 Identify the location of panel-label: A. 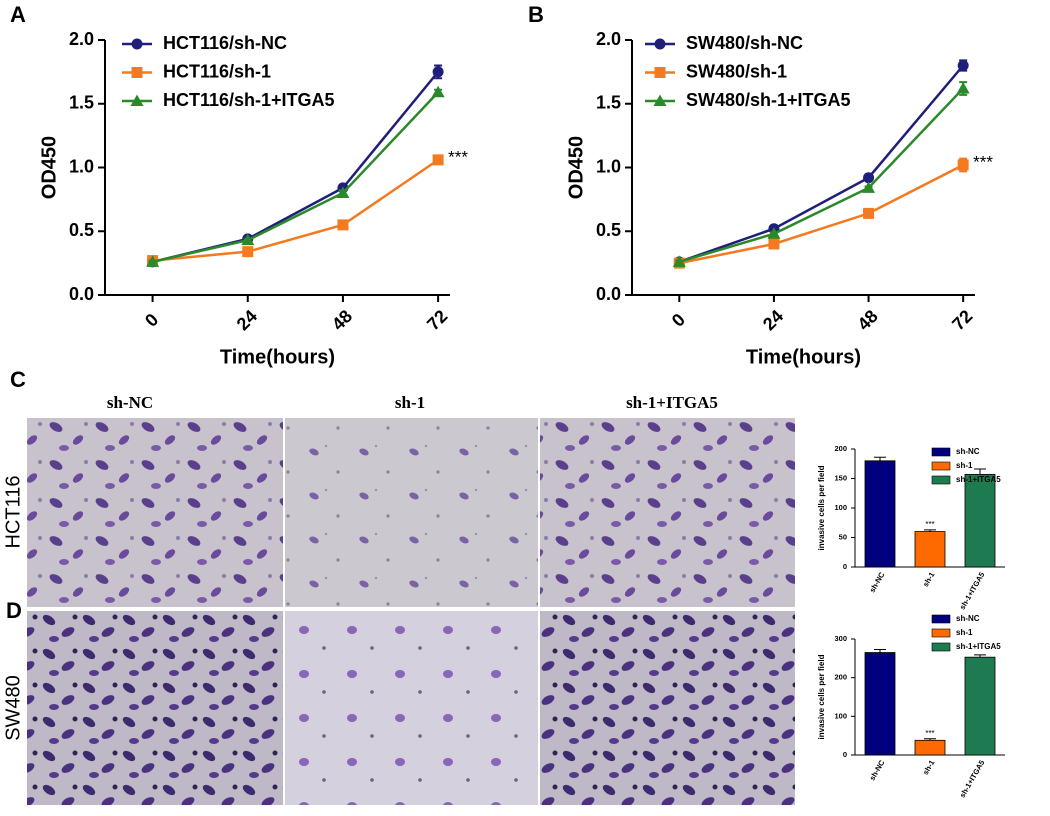
(18, 14).